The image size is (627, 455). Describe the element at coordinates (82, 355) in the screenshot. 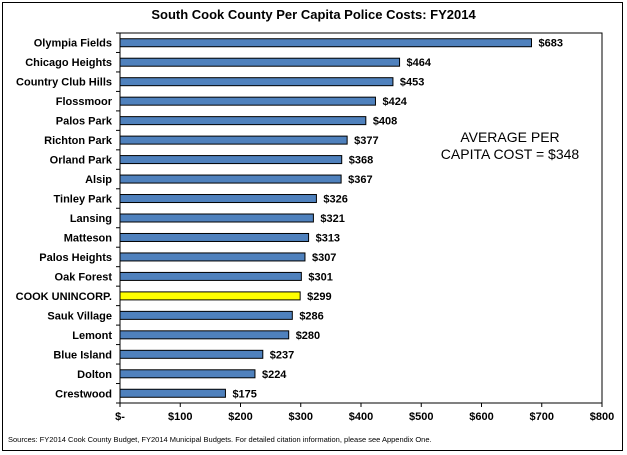

I see `category-label: Blue Island` at that location.